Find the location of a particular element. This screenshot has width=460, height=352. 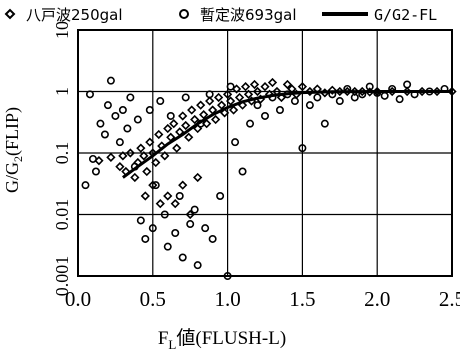

x-tick-label: 2.0 is located at coordinates (377, 299).